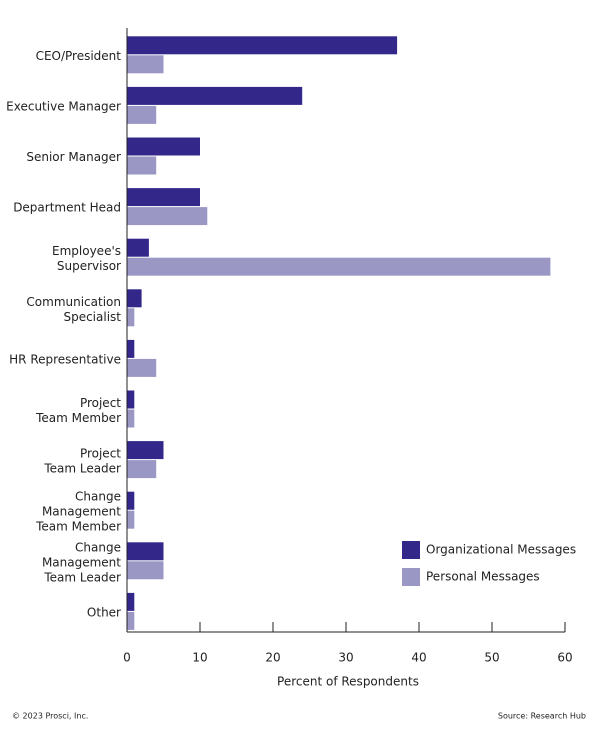 The height and width of the screenshot is (732, 600). Describe the element at coordinates (542, 716) in the screenshot. I see `source: Source: Research Hub` at that location.